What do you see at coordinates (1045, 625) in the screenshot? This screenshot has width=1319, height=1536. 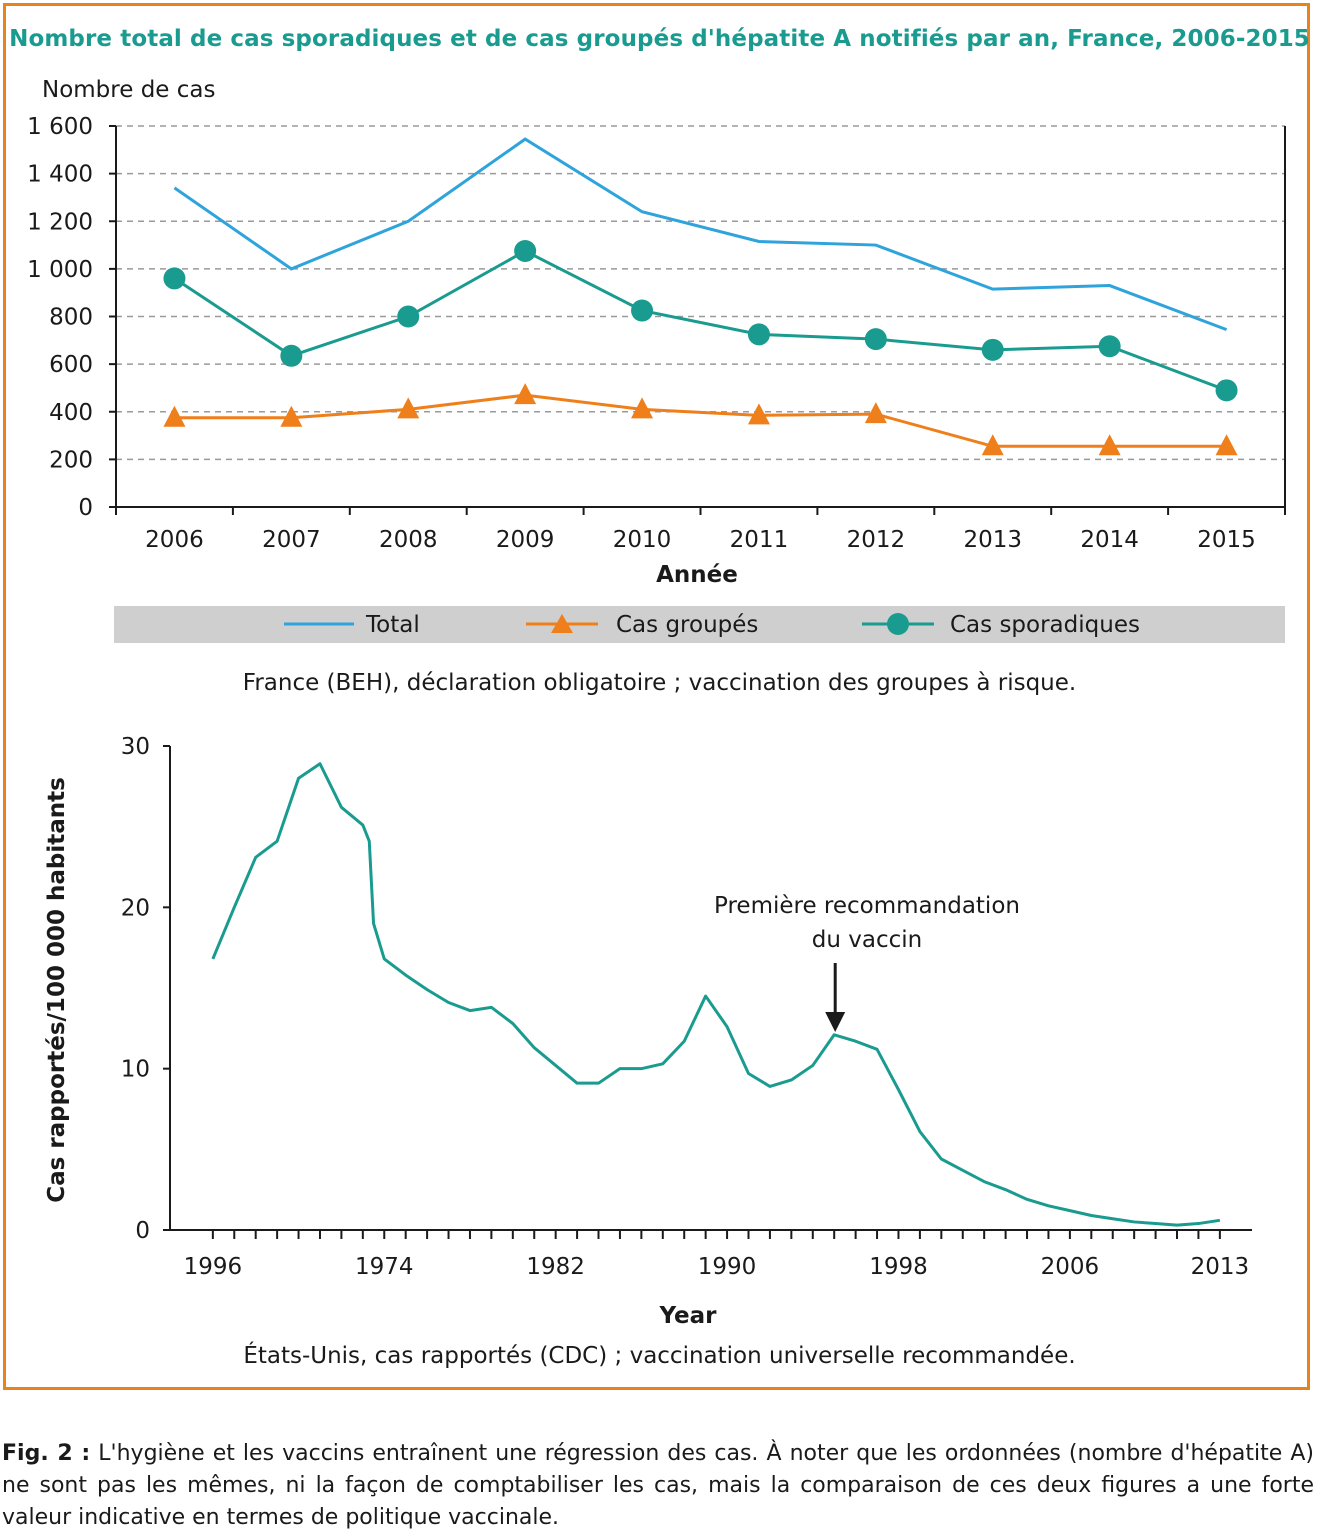 I see `legend-sporadiques-label: Cas sporadiques` at bounding box center [1045, 625].